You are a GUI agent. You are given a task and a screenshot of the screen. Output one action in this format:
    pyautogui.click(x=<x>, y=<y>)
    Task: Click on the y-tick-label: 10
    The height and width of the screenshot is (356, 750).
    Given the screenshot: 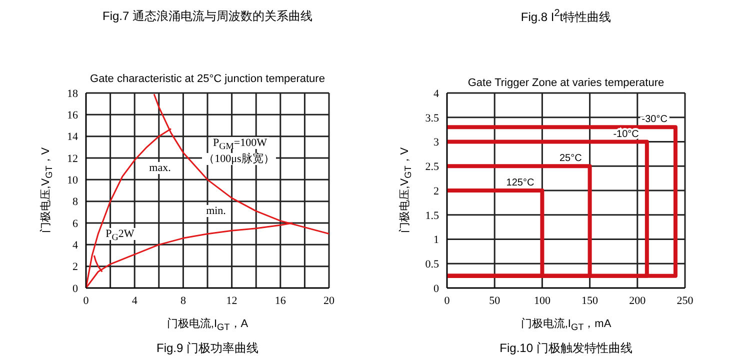 What is the action you would take?
    pyautogui.click(x=72, y=180)
    